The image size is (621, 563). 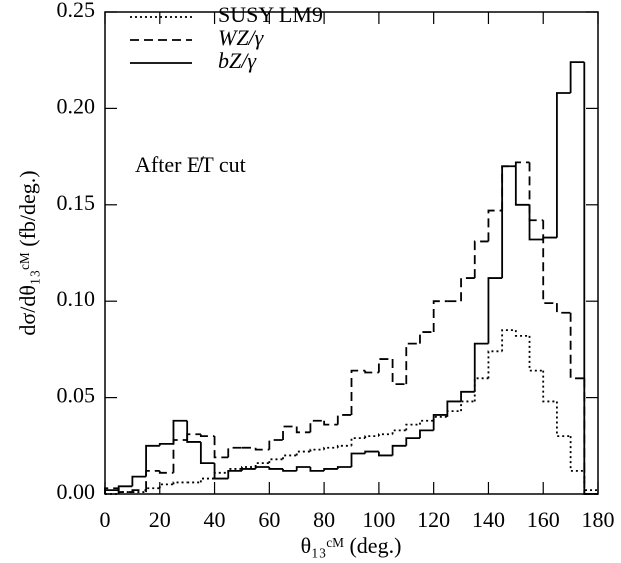 What do you see at coordinates (215, 519) in the screenshot?
I see `x-tick-label: 40` at bounding box center [215, 519].